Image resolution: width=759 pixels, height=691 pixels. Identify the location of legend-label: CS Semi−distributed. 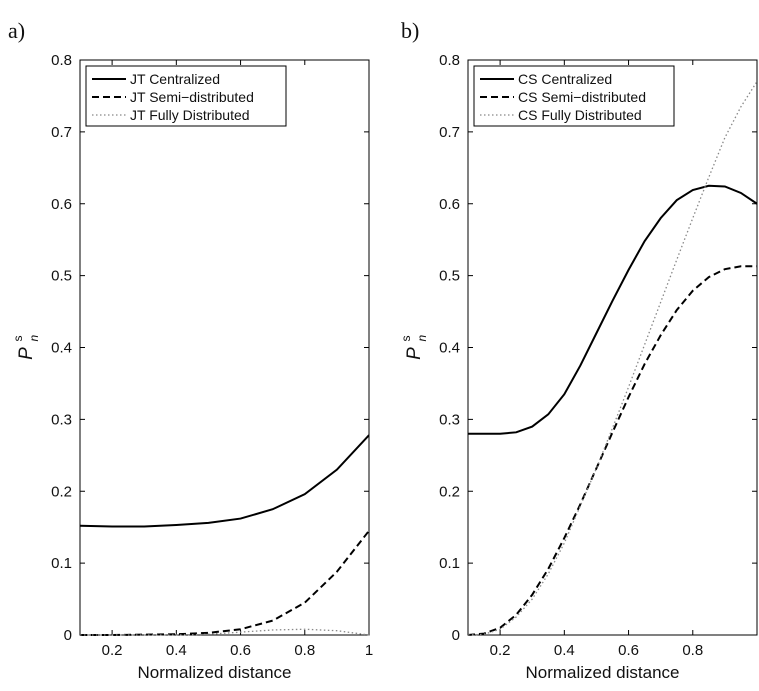
(582, 97).